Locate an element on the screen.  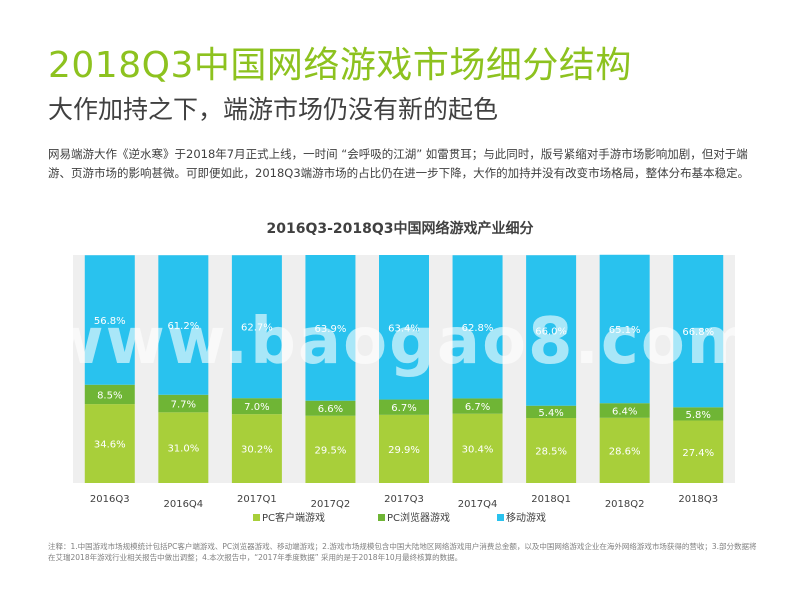
data-label: 27.4% is located at coordinates (698, 453).